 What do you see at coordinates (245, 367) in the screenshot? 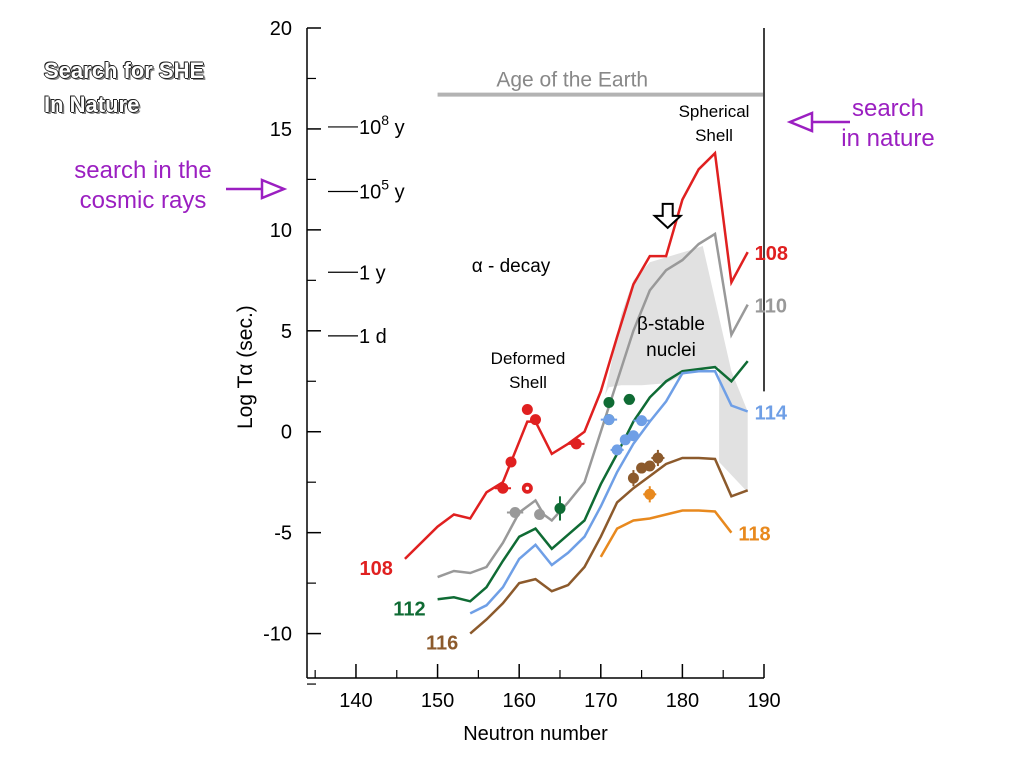
I see `y-axis-label: Log Tα (sec.)` at bounding box center [245, 367].